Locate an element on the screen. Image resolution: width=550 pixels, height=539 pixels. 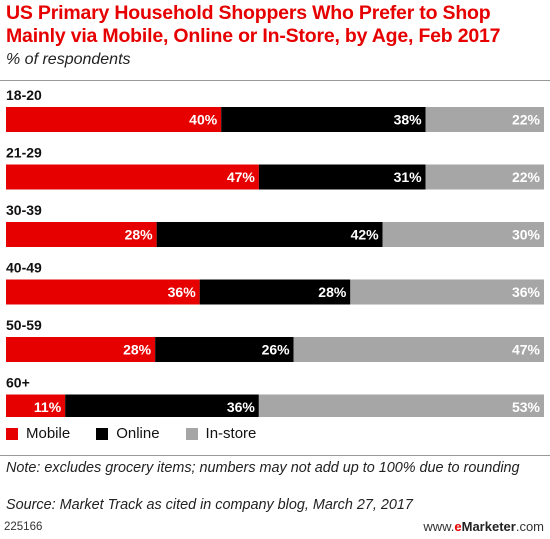
data-label-mobile-50-59: 28% is located at coordinates (137, 350).